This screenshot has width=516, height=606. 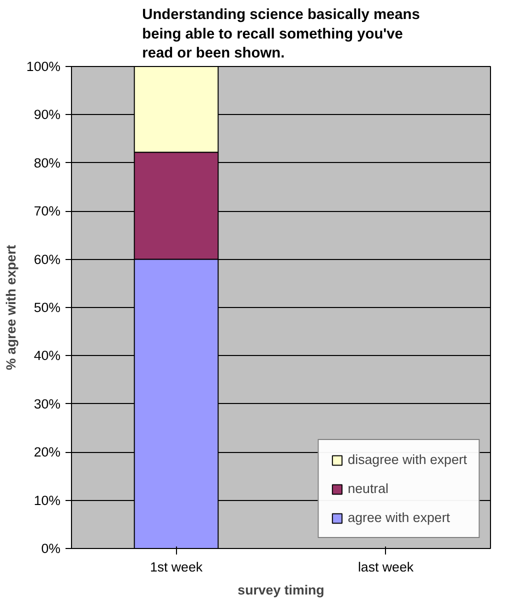 I want to click on x-axis-title: survey timing, so click(x=281, y=590).